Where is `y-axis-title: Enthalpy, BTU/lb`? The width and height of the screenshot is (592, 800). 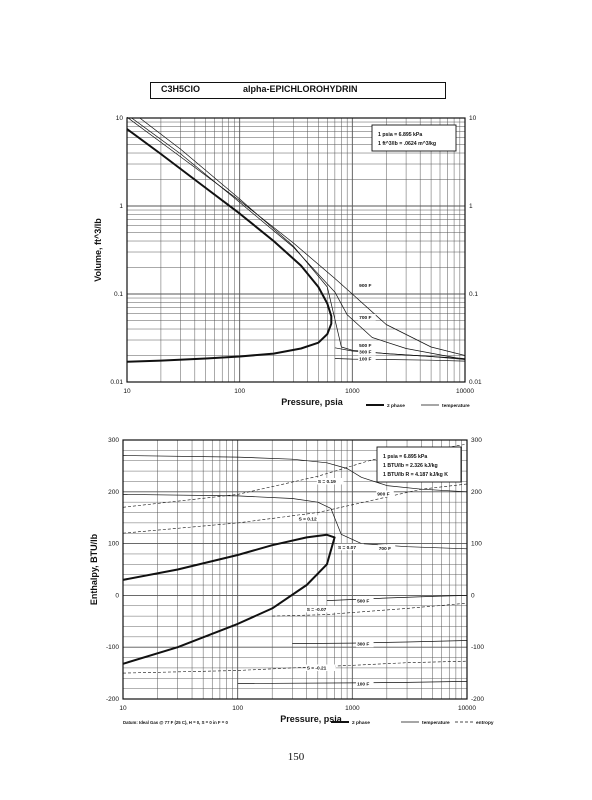 y-axis-title: Enthalpy, BTU/lb is located at coordinates (94, 569).